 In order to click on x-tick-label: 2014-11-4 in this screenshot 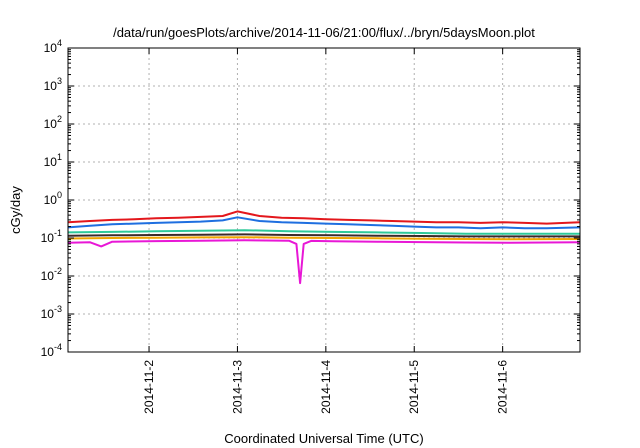, I will do `click(326, 387)`.